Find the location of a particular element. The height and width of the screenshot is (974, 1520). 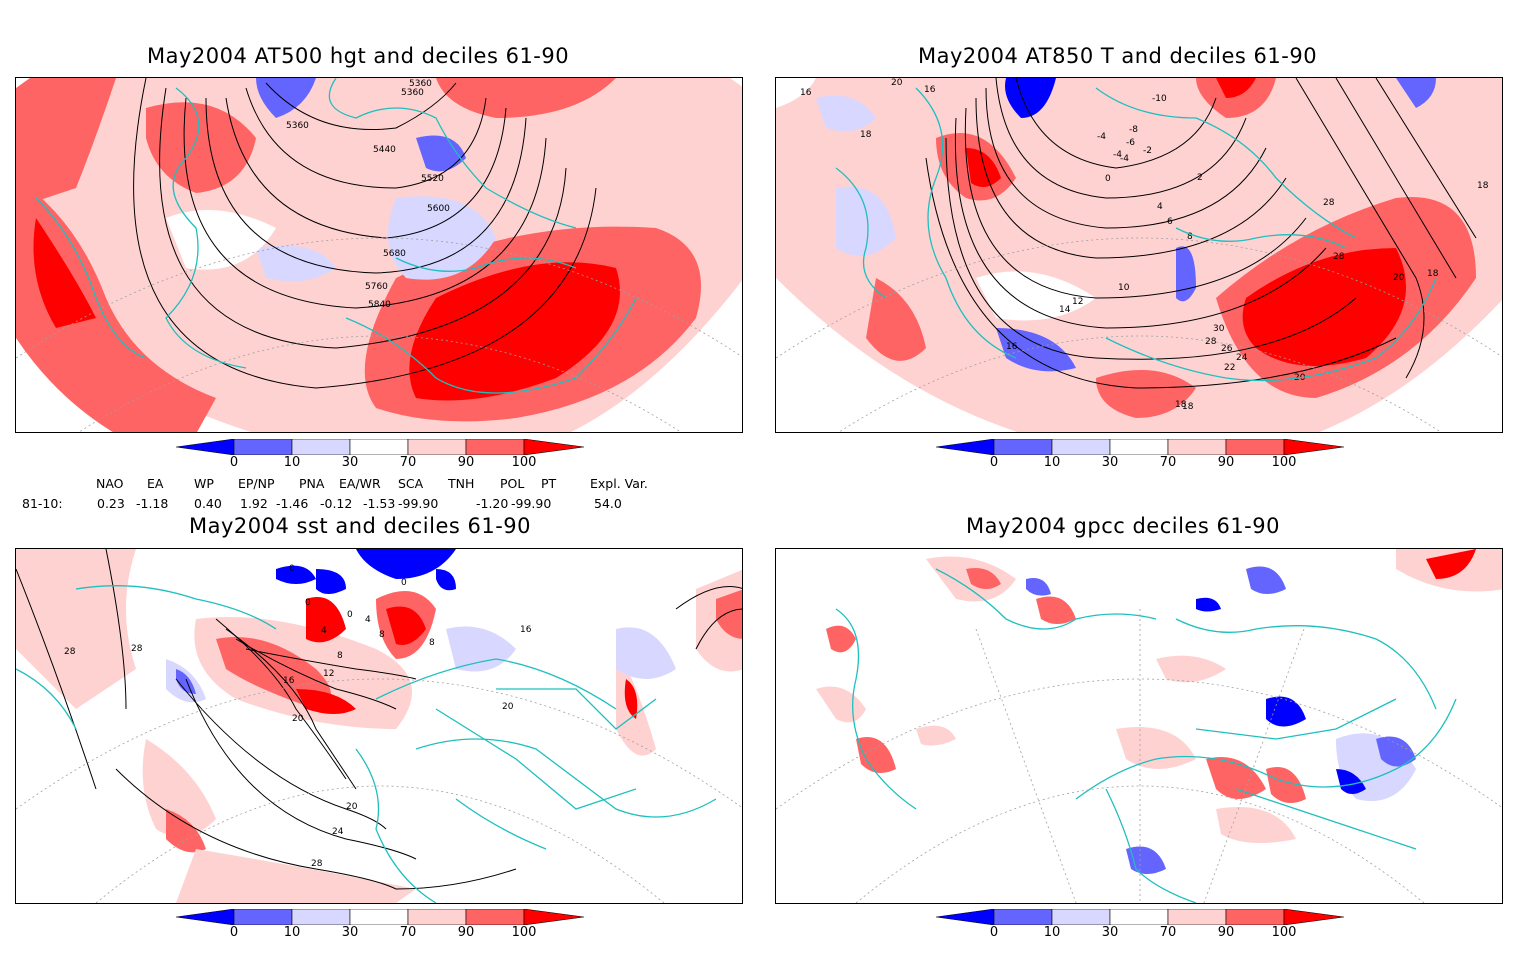

index-value: -1.18 is located at coordinates (152, 503).